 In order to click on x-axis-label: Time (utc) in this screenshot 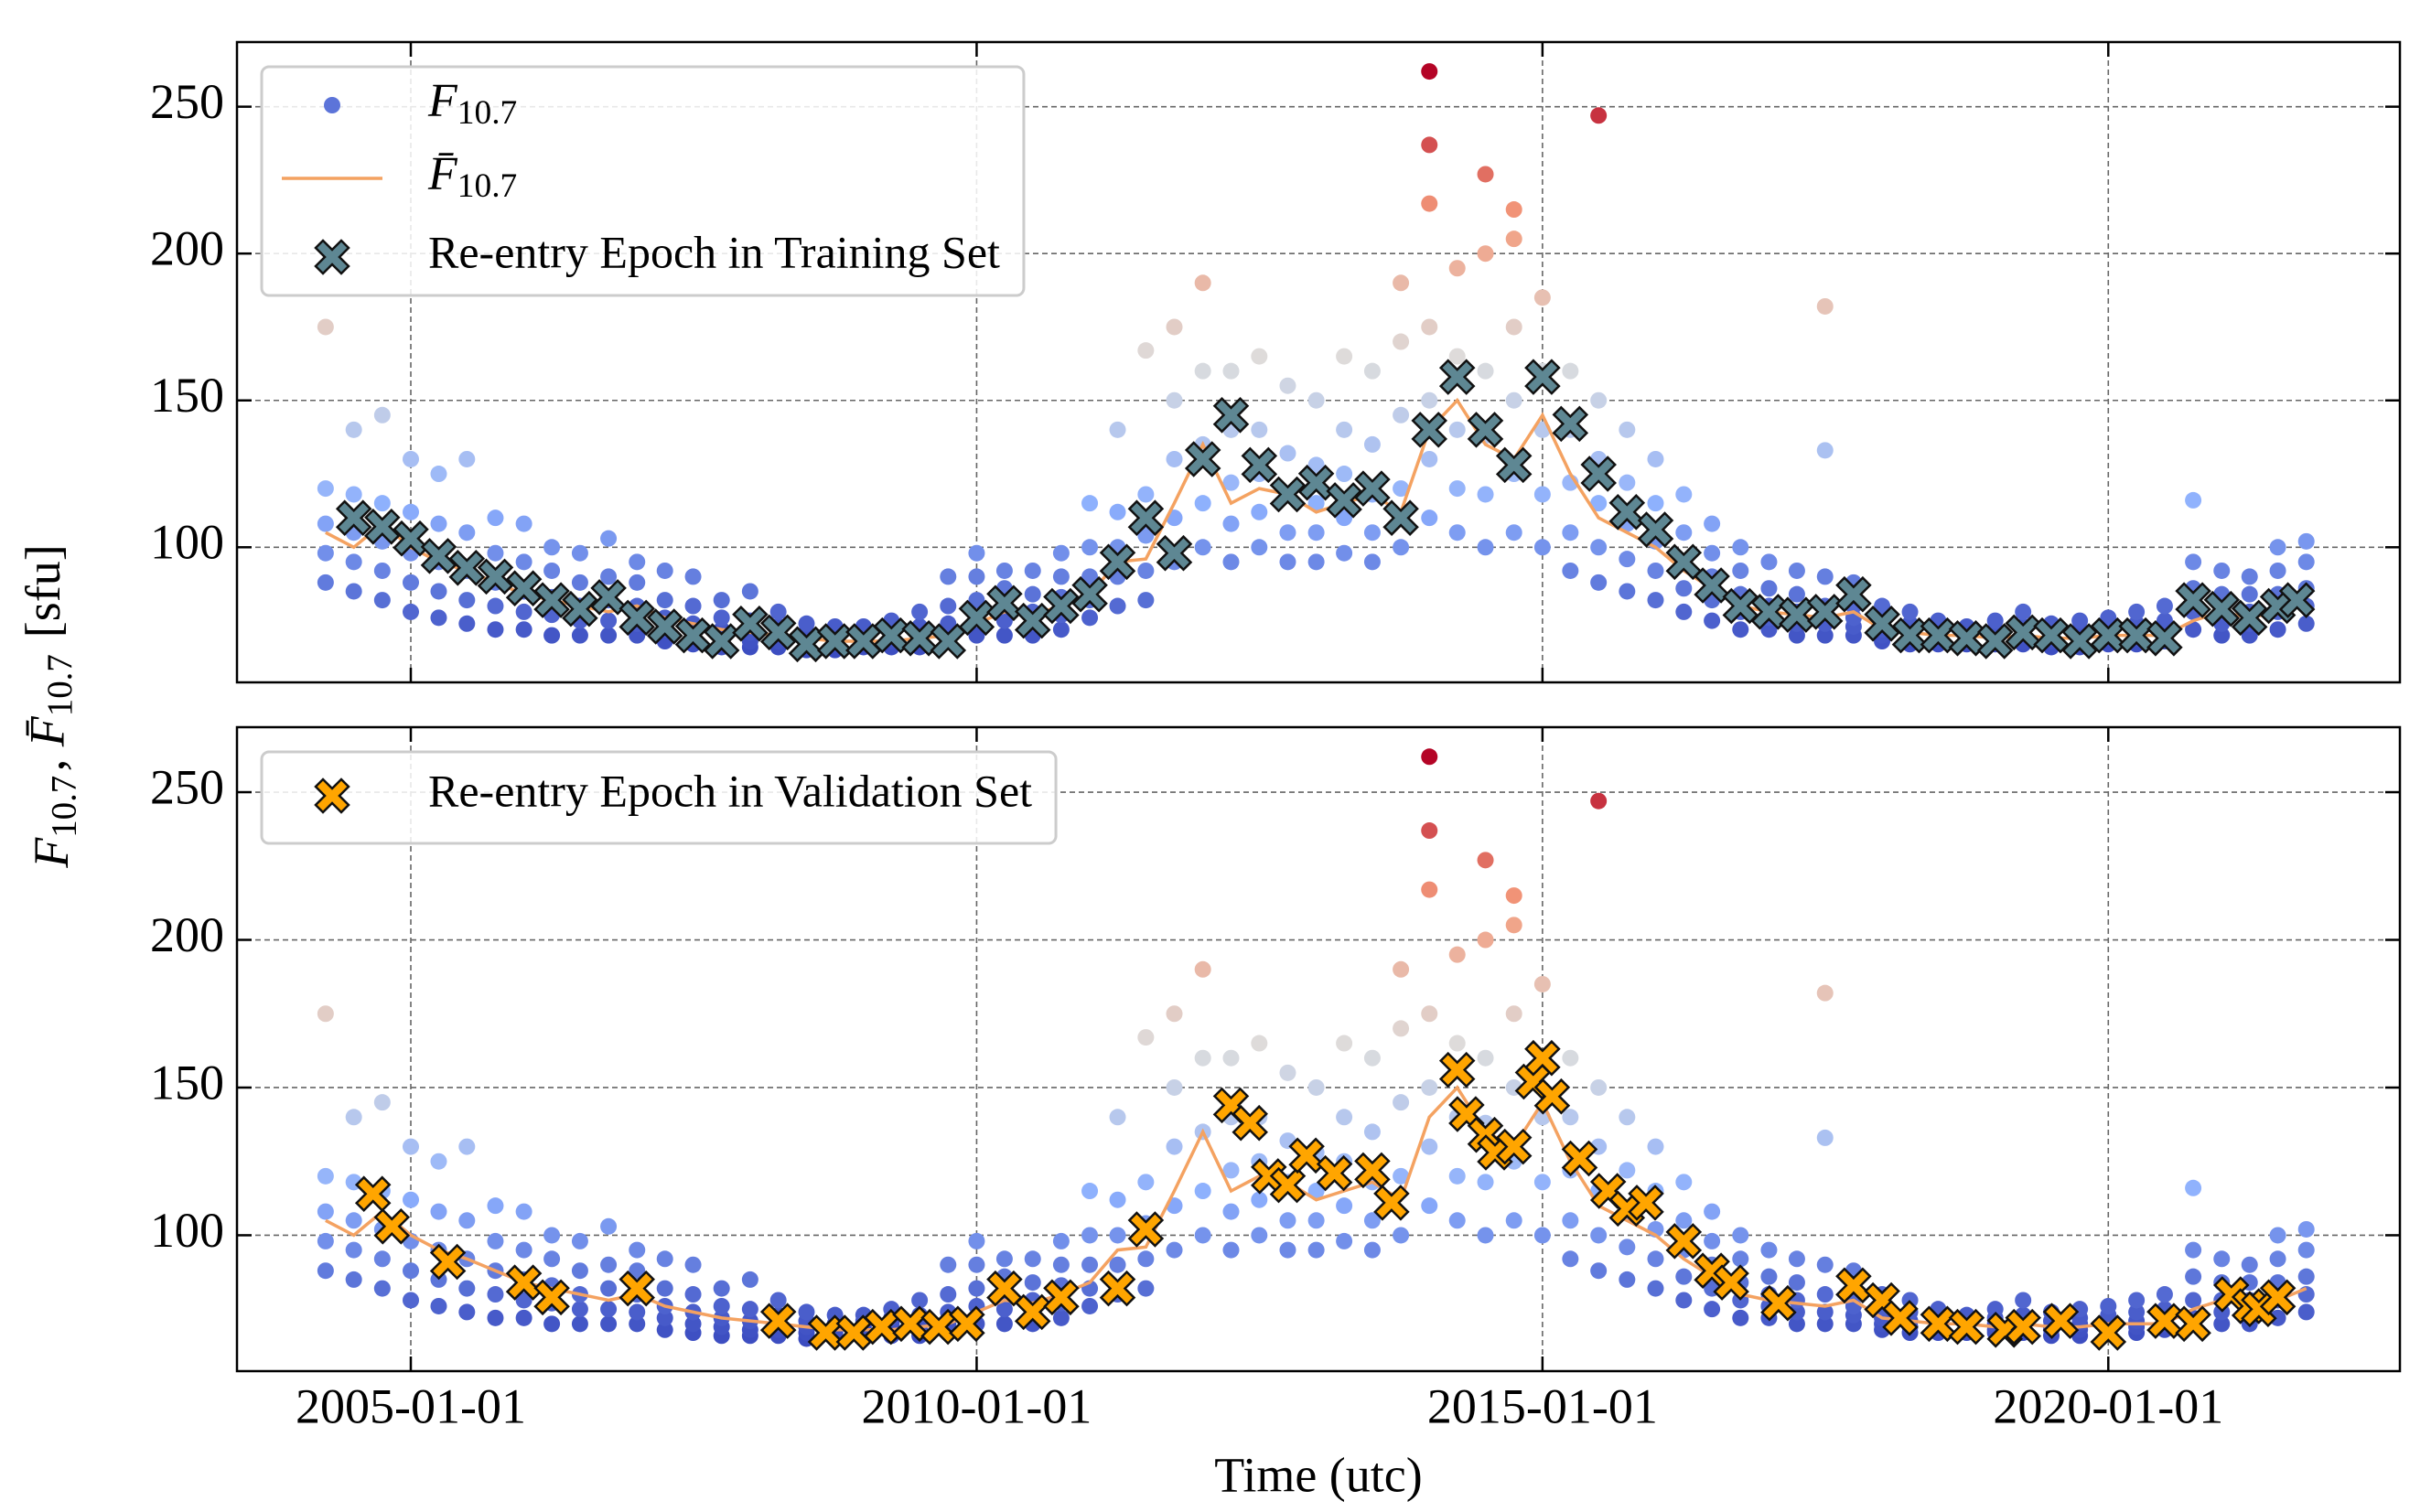, I will do `click(1319, 1474)`.